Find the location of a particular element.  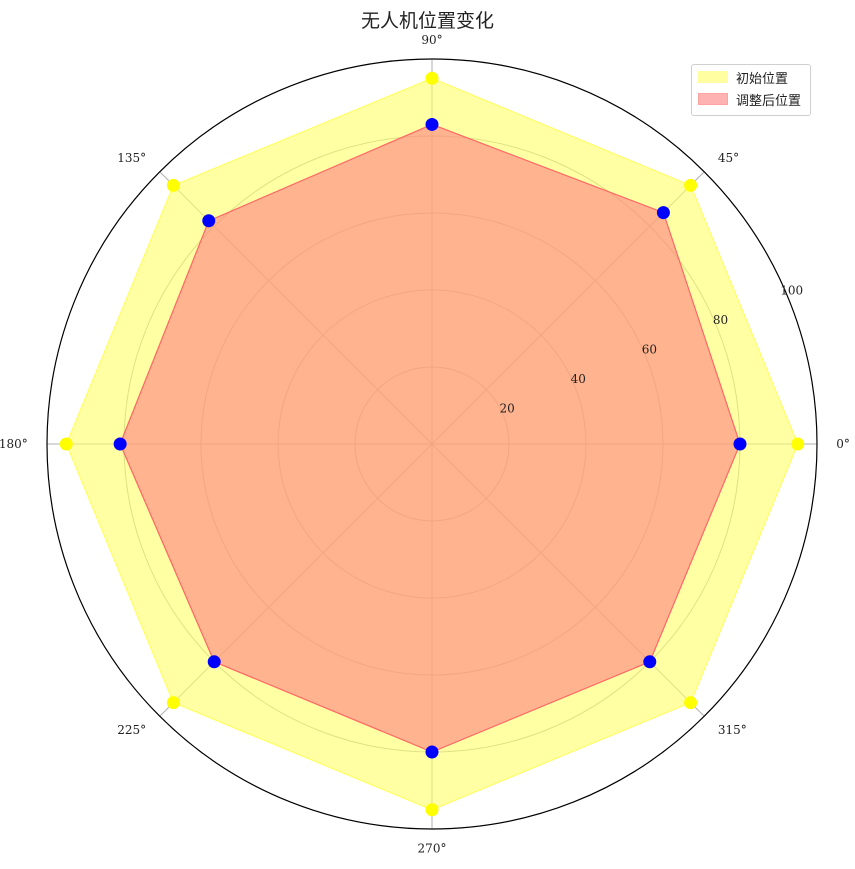

radial-tick-label: 80 is located at coordinates (720, 320).